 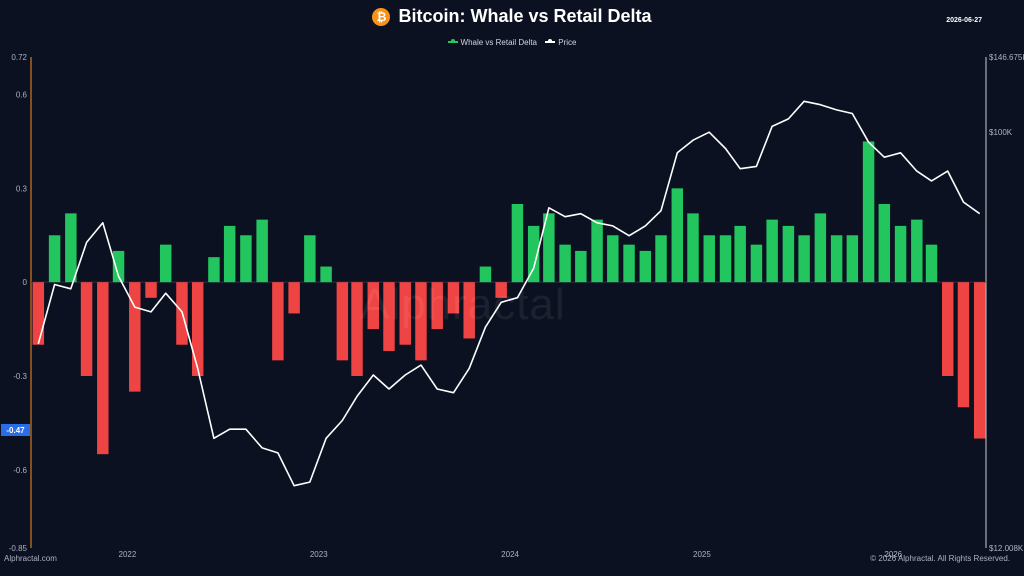 What do you see at coordinates (15, 430) in the screenshot?
I see `current-value-badge: -0.47` at bounding box center [15, 430].